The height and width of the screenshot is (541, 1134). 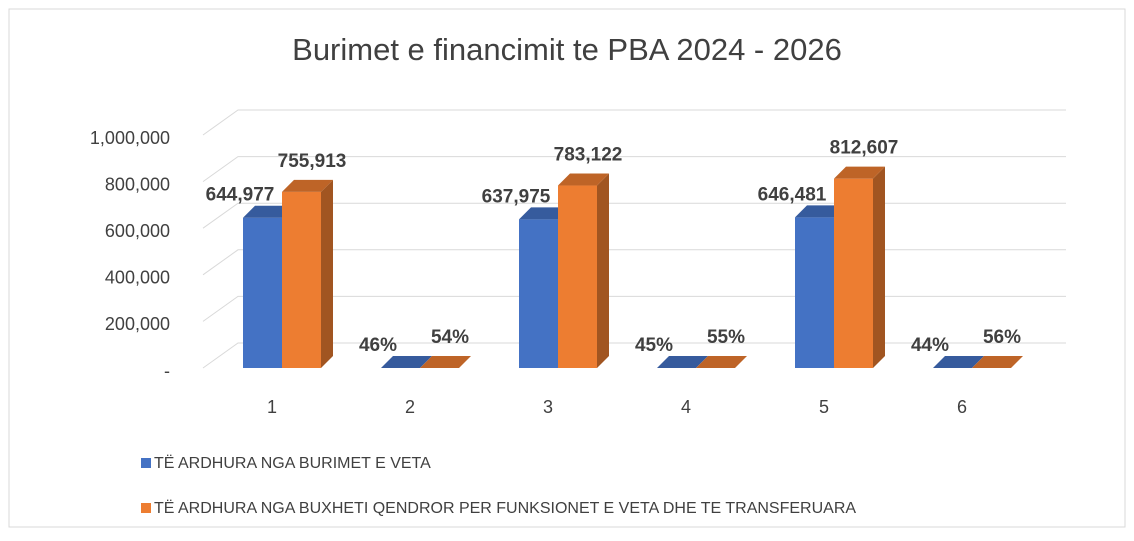 I want to click on chart-title: Burimet e financimit te PBA 2024 - 2026, so click(x=567, y=49).